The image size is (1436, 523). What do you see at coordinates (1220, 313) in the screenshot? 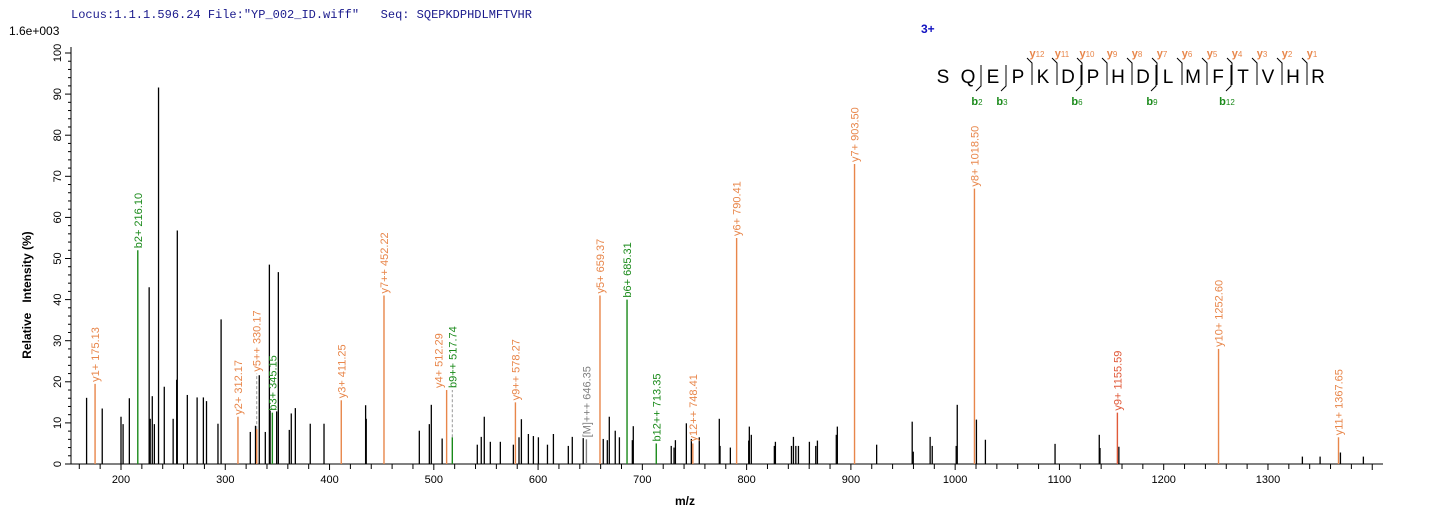
I see `peak-label: y10+ 1252.60` at bounding box center [1220, 313].